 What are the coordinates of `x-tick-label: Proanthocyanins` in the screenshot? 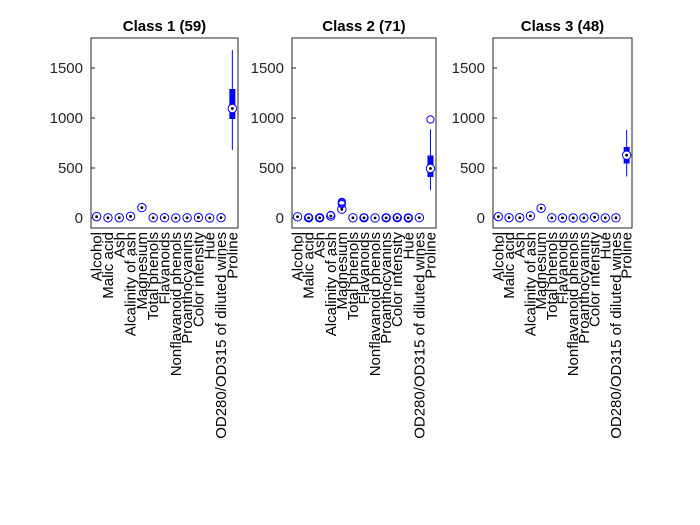 It's located at (584, 288).